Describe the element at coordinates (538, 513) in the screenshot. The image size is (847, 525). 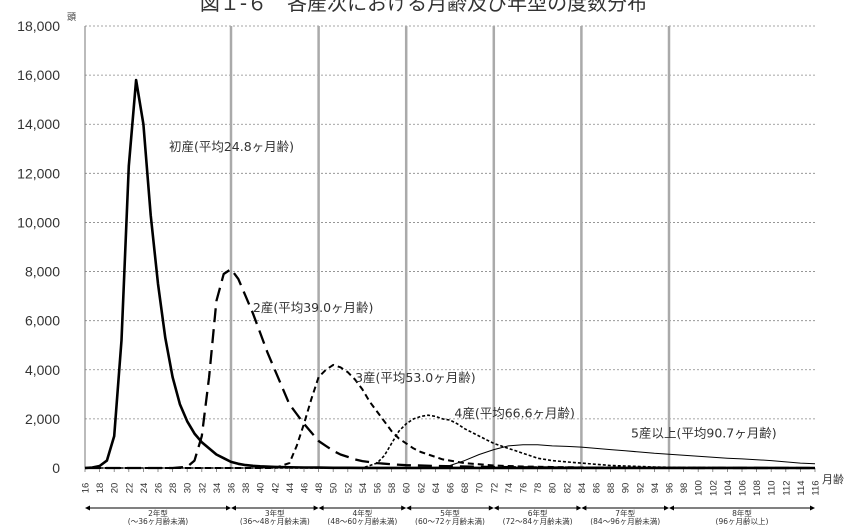
I see `year-band-label: 6年型` at that location.